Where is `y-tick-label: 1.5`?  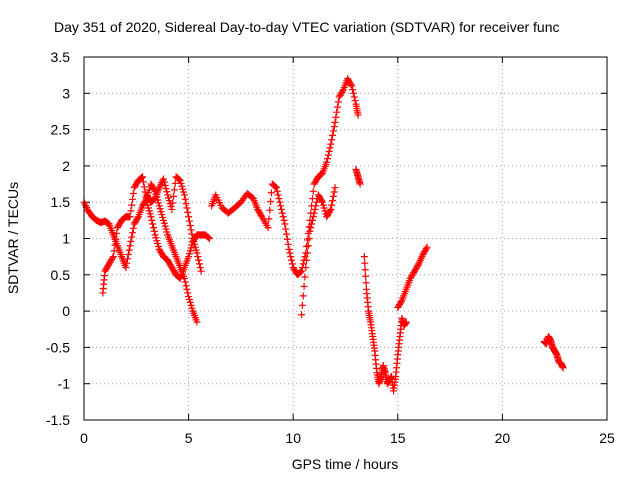 y-tick-label: 1.5 is located at coordinates (61, 202).